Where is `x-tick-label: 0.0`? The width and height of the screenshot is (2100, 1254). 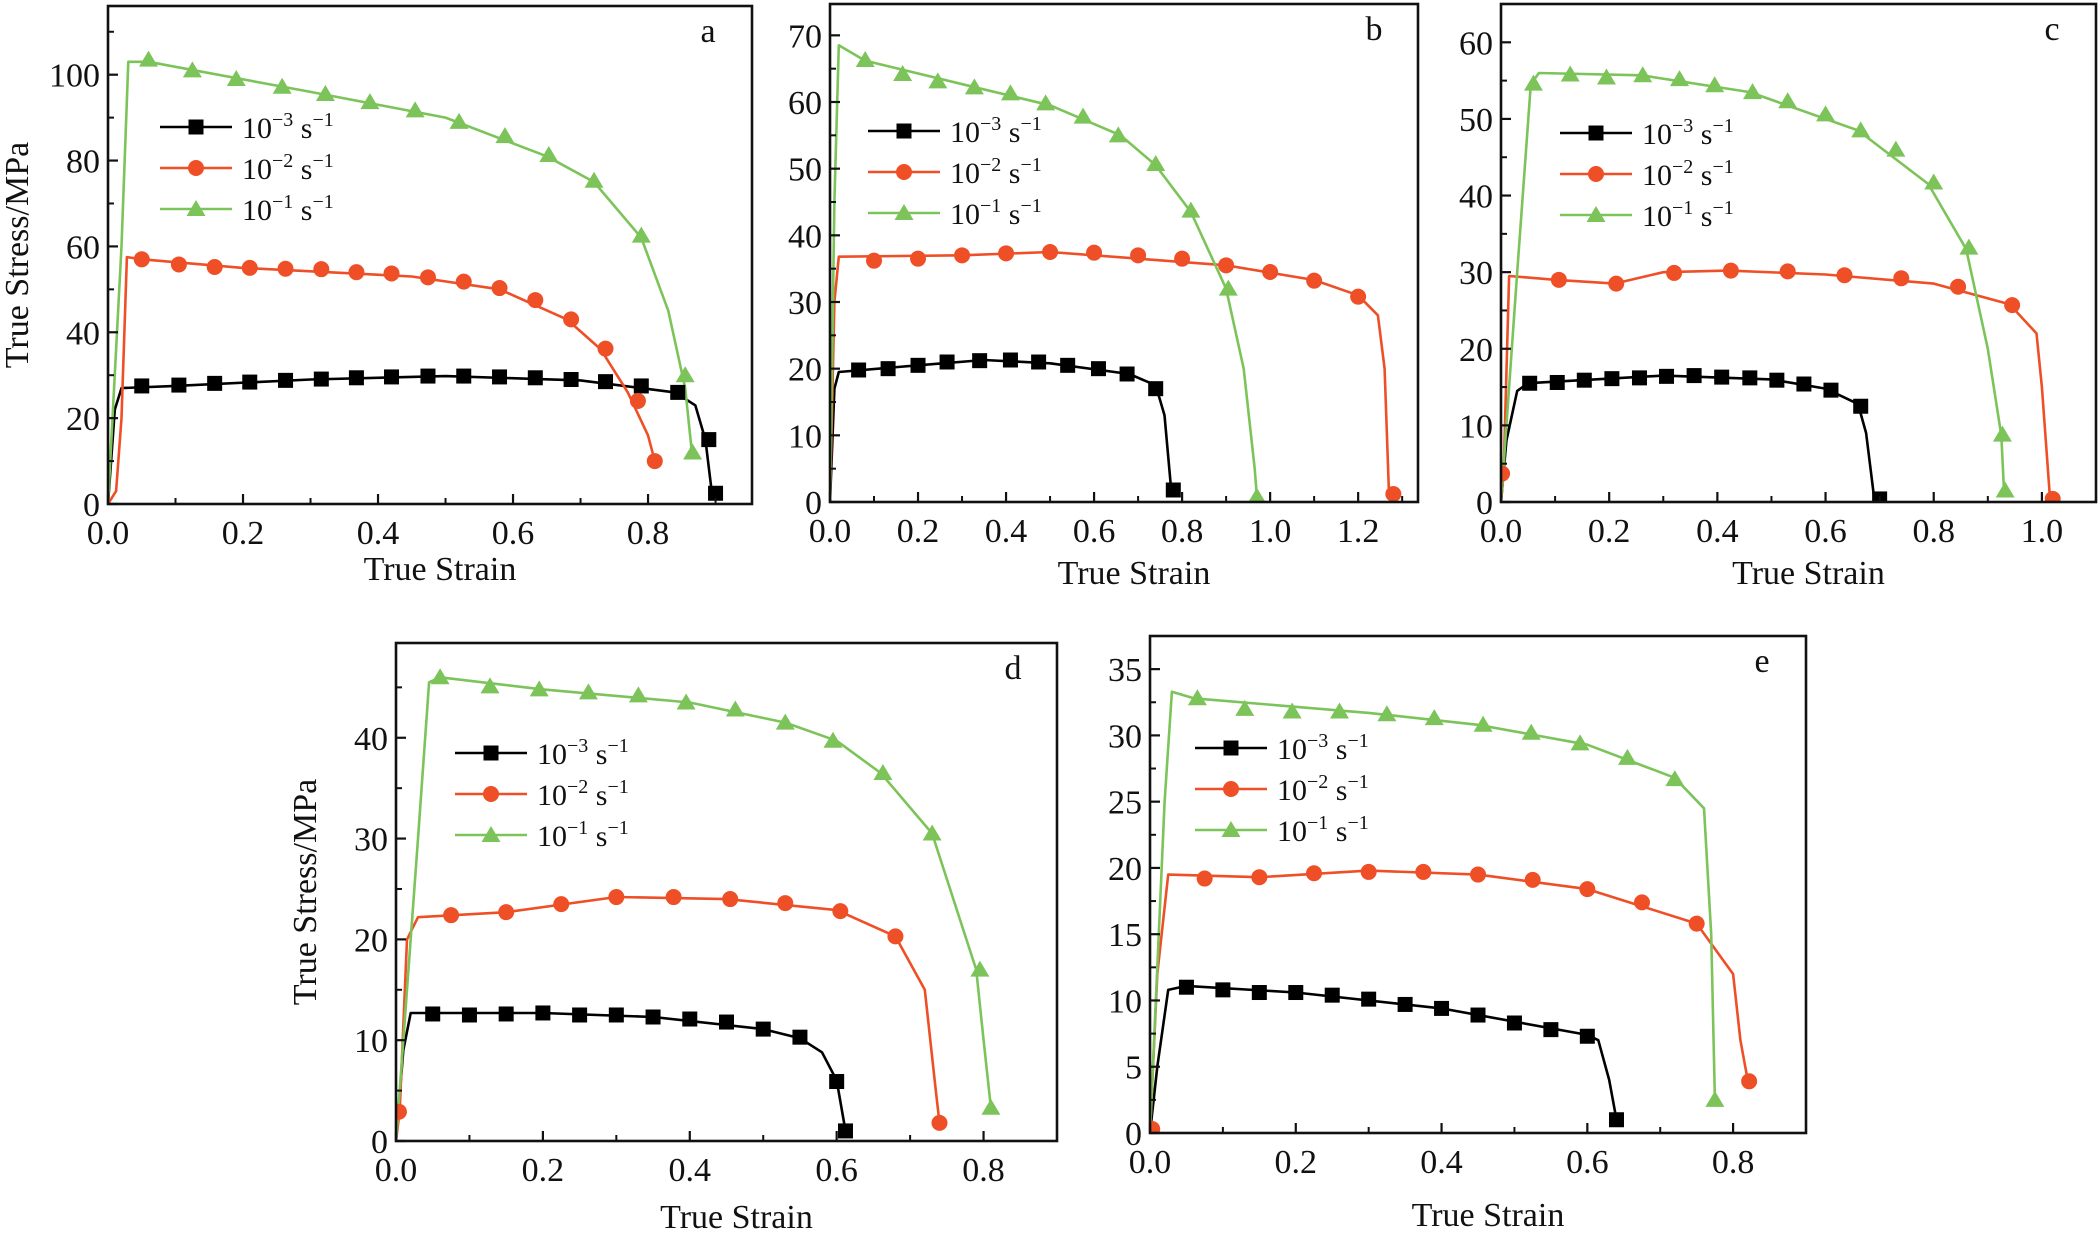
x-tick-label: 0.0 is located at coordinates (1150, 1162).